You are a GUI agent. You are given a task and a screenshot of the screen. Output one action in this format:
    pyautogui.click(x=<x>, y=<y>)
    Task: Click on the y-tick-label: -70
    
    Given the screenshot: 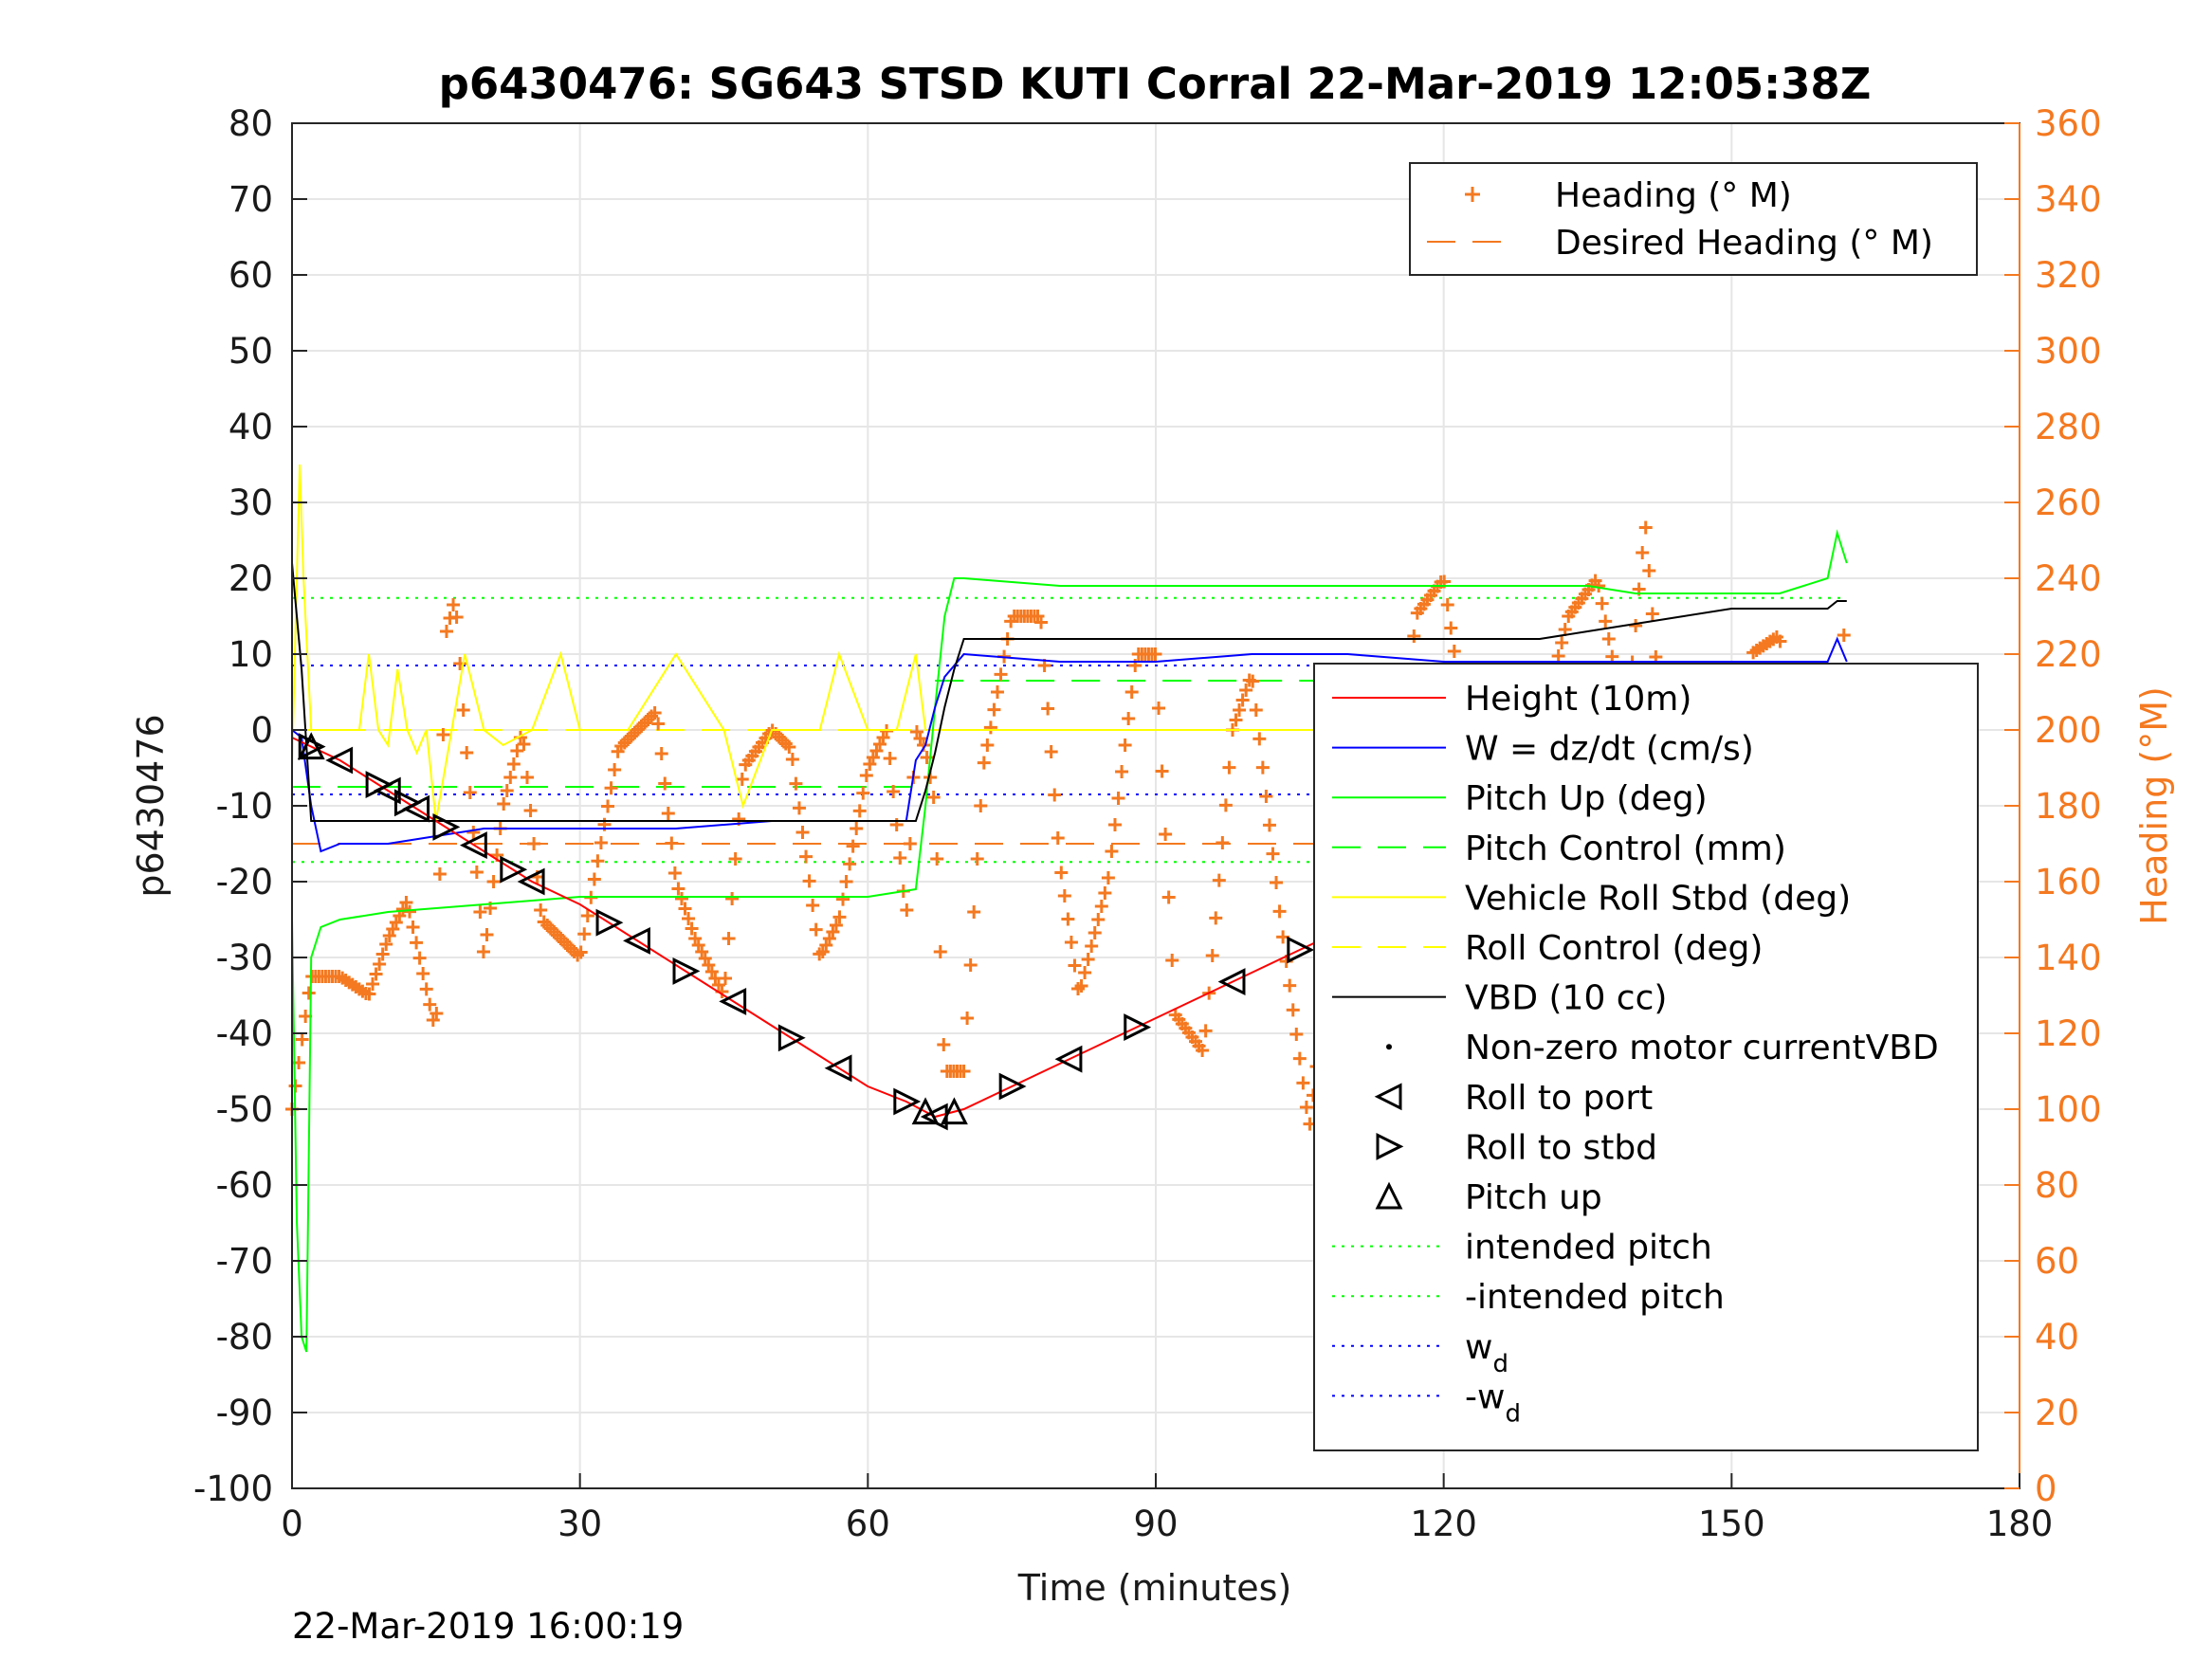 What is the action you would take?
    pyautogui.click(x=244, y=1261)
    